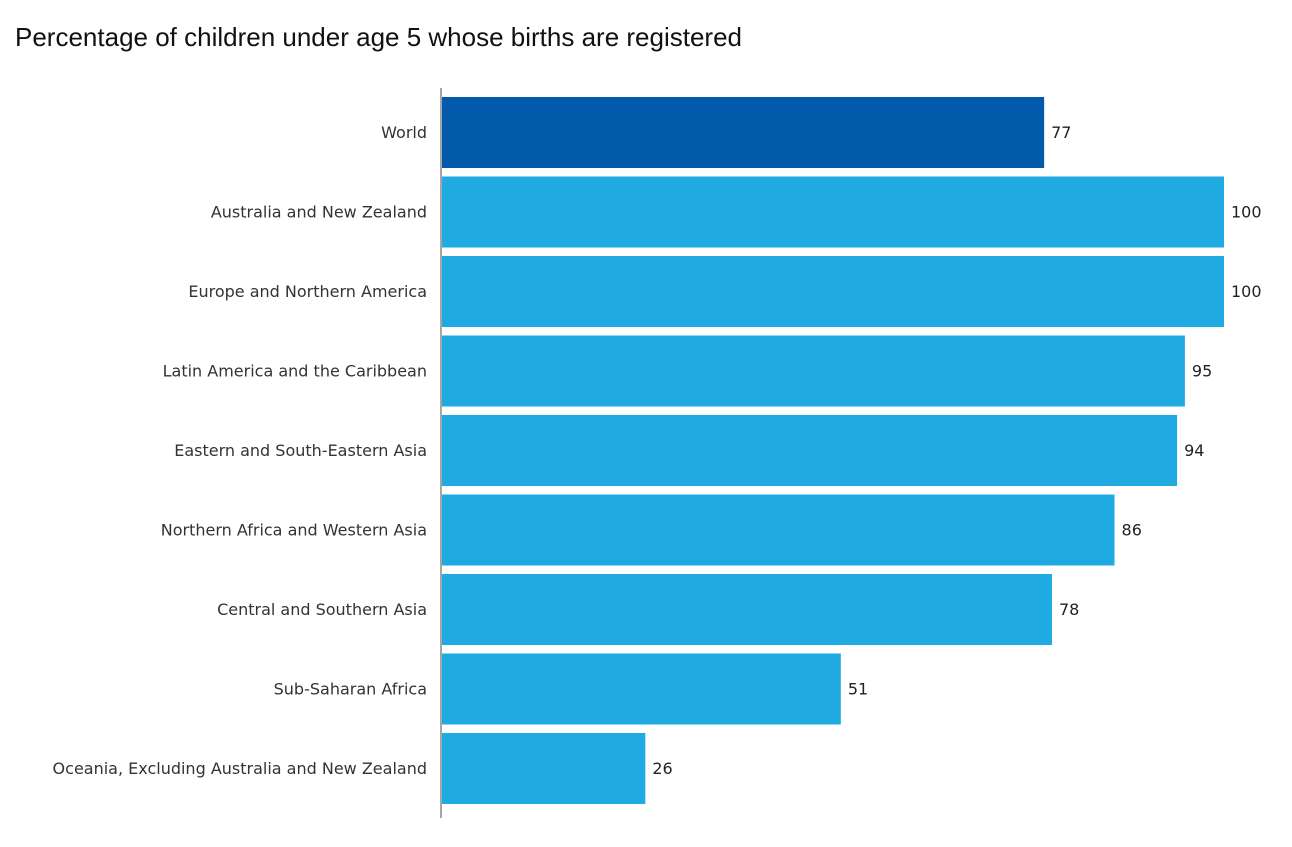 The height and width of the screenshot is (847, 1292). What do you see at coordinates (1069, 609) in the screenshot?
I see `value-label: 78` at bounding box center [1069, 609].